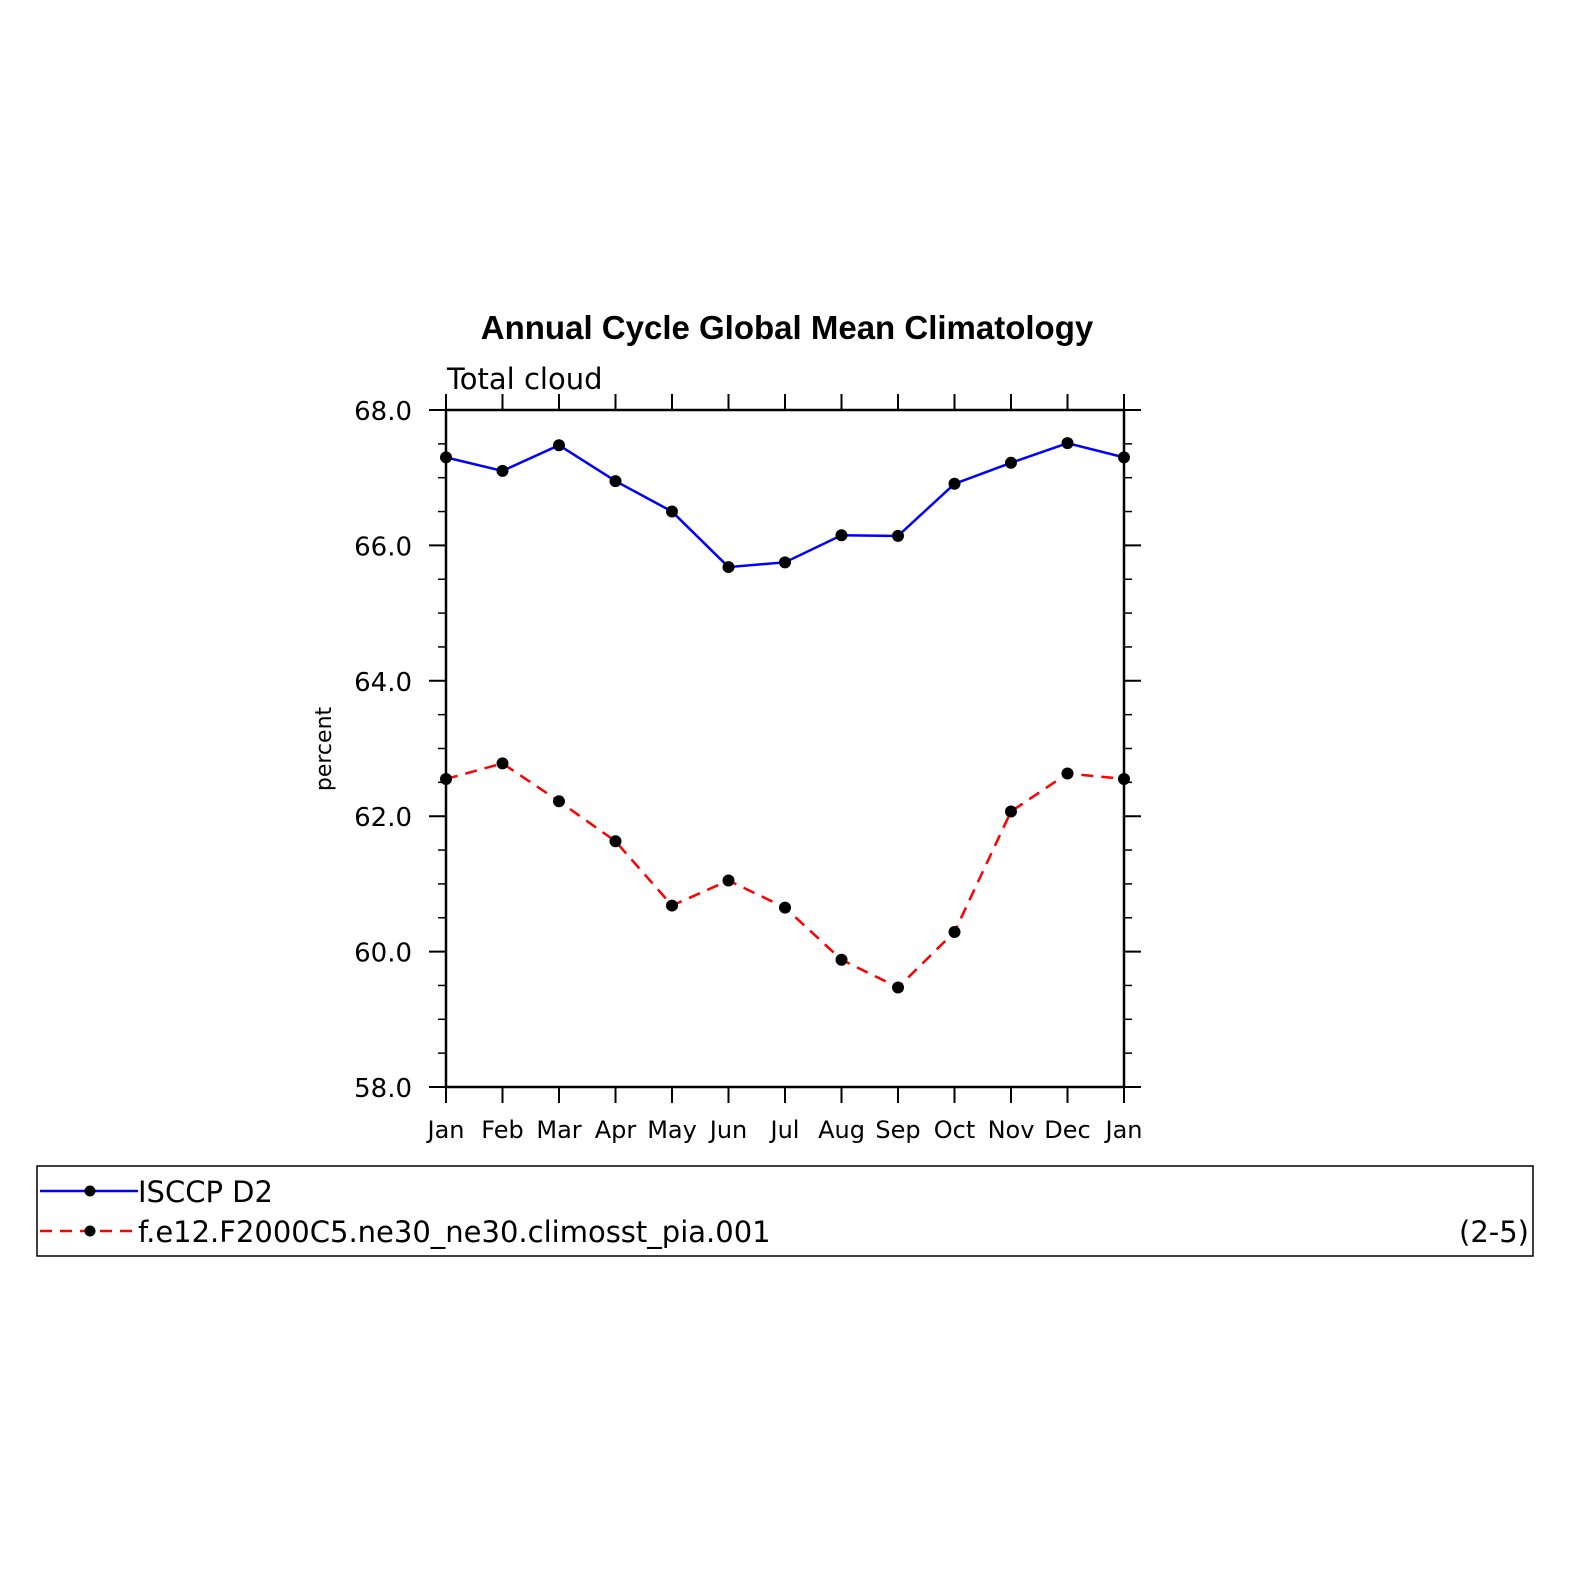 The image size is (1575, 1575). Describe the element at coordinates (897, 1130) in the screenshot. I see `x-tick-label: Sep` at that location.